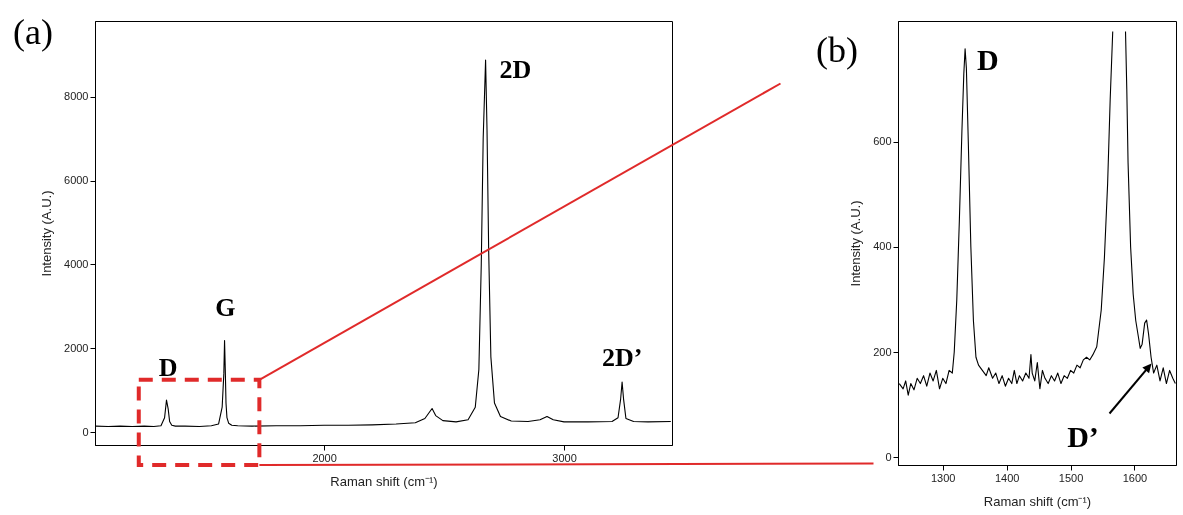 This screenshot has height=515, width=1183. What do you see at coordinates (1135, 477) in the screenshot?
I see `x-tick-label: 1600` at bounding box center [1135, 477].